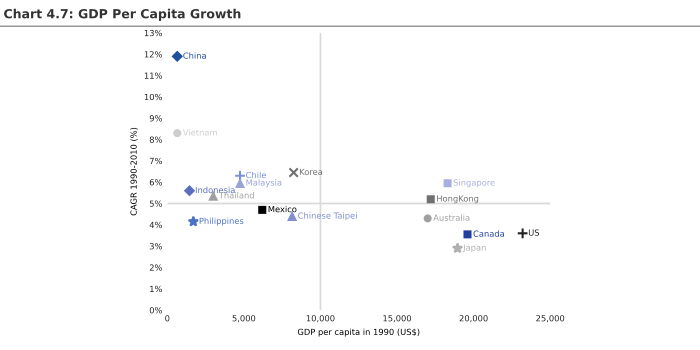  What do you see at coordinates (474, 183) in the screenshot?
I see `series-label: Singapore` at bounding box center [474, 183].